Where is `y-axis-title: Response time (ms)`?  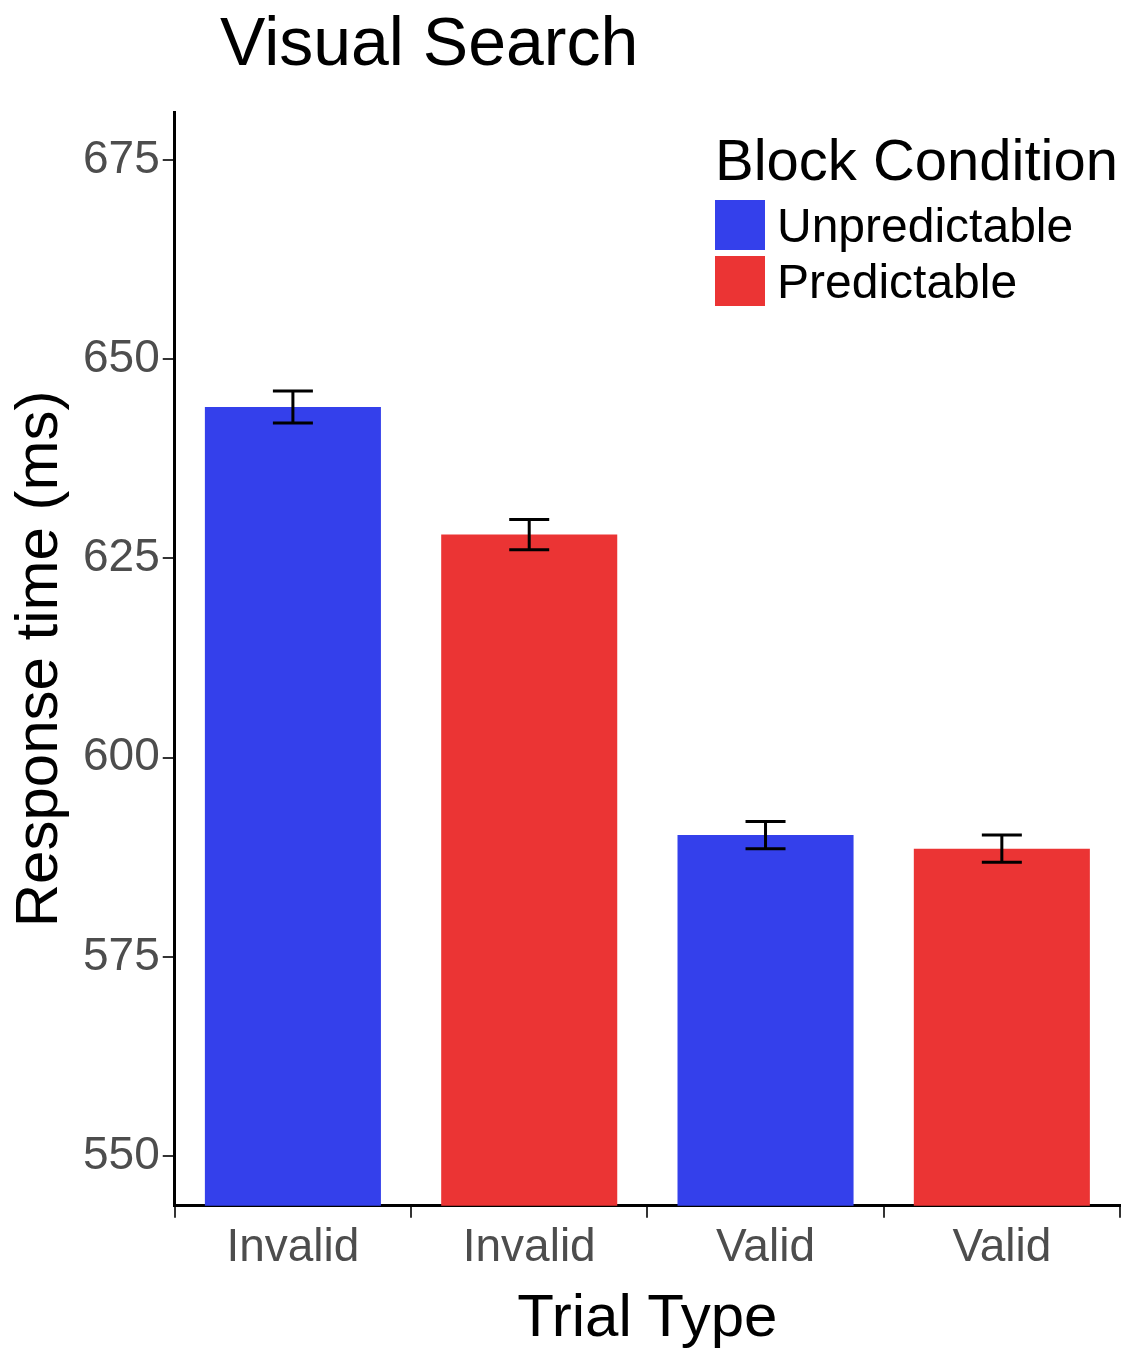
y-axis-title: Response time (ms) is located at coordinates (36, 659).